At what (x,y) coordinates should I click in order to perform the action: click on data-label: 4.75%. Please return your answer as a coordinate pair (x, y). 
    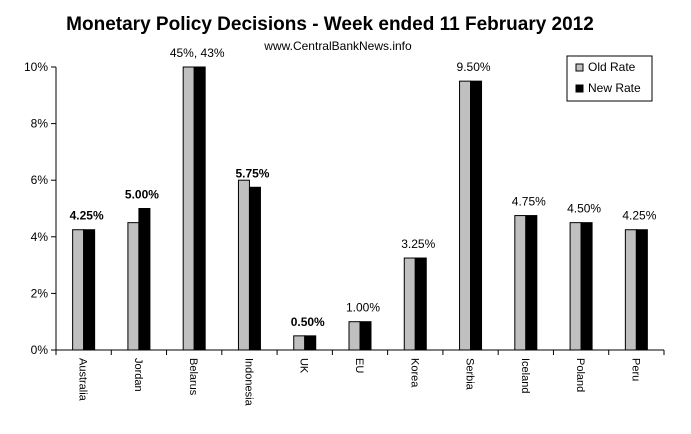
    Looking at the image, I should click on (529, 202).